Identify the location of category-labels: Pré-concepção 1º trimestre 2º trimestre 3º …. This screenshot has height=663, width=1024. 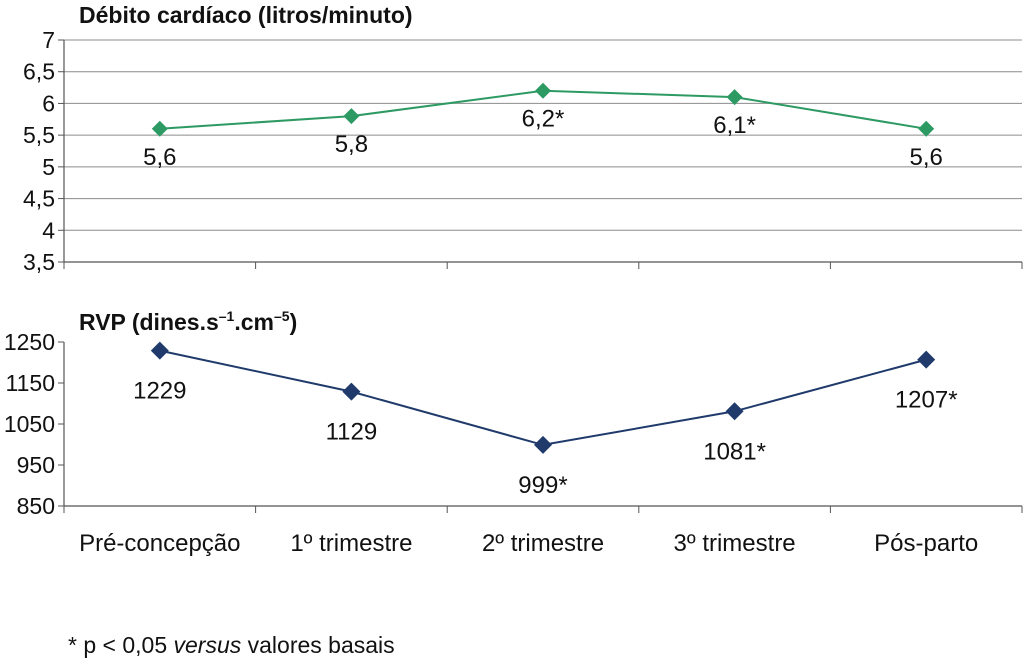
(528, 543).